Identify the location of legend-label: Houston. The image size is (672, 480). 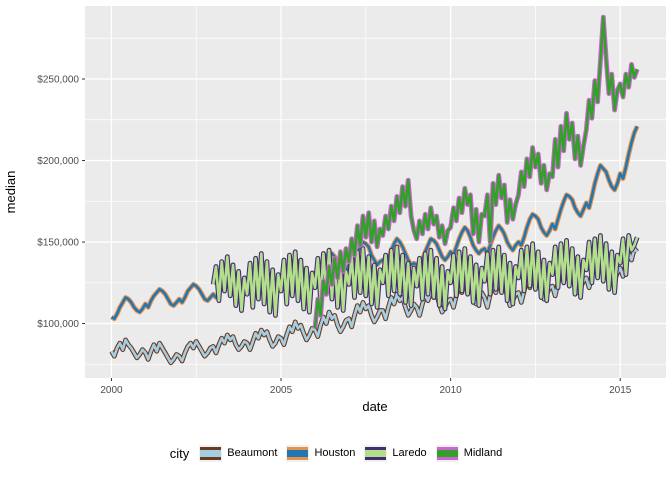
(335, 453).